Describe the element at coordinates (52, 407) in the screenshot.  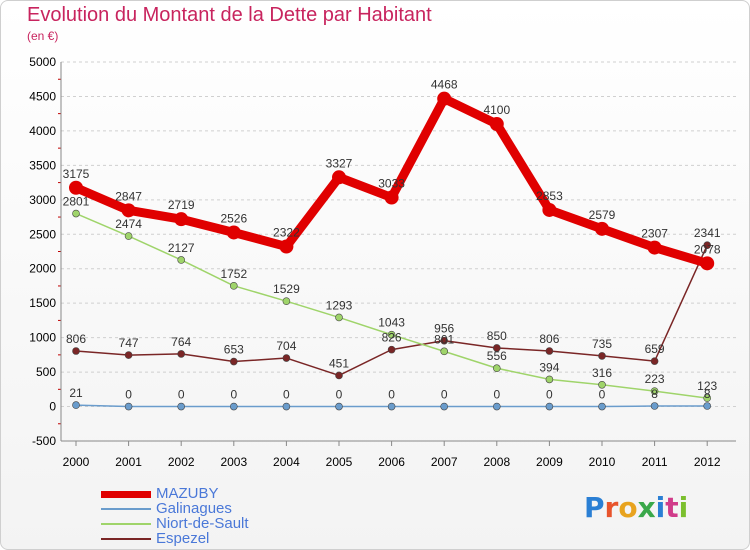
I see `y-tick-label: 0` at that location.